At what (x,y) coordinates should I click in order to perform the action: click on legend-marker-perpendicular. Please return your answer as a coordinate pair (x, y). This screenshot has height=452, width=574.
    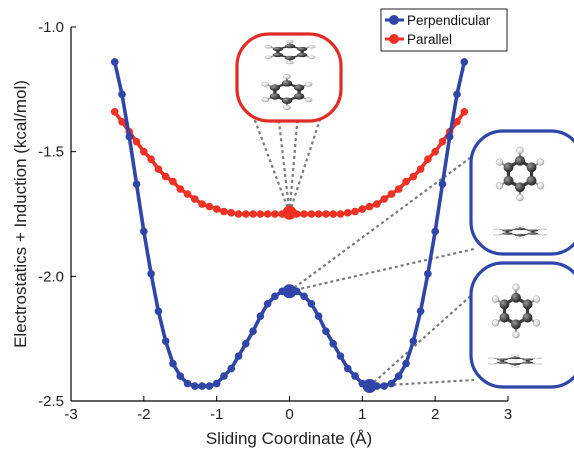
    Looking at the image, I should click on (394, 20).